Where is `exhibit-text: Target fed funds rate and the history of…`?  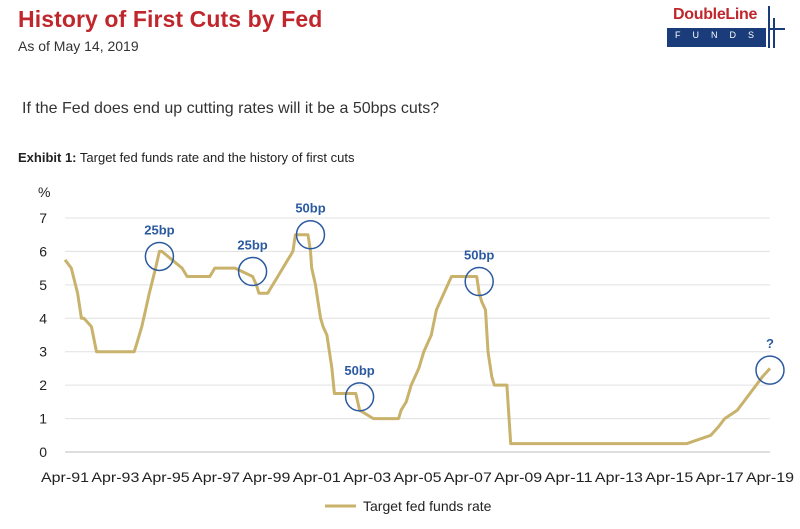 exhibit-text: Target fed funds rate and the history of… is located at coordinates (217, 157).